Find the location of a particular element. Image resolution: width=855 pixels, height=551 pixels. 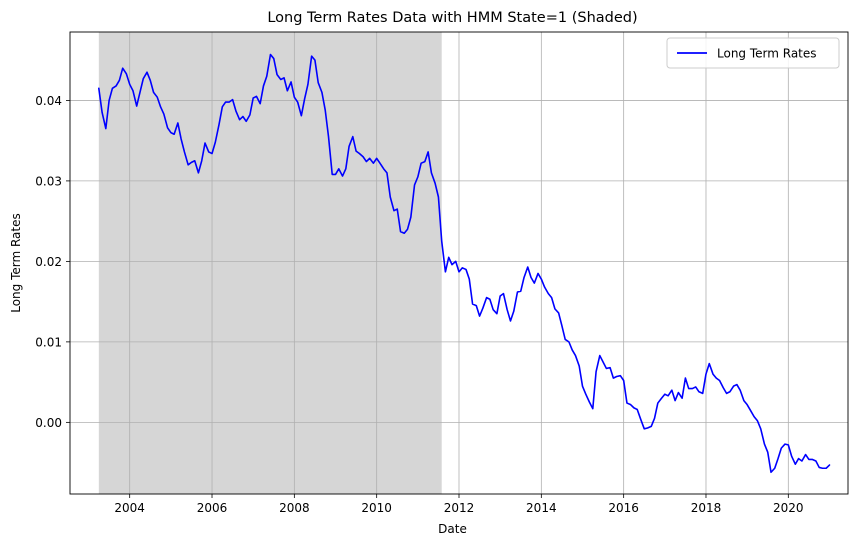

y-tick-label: 0.00 is located at coordinates (48, 423).